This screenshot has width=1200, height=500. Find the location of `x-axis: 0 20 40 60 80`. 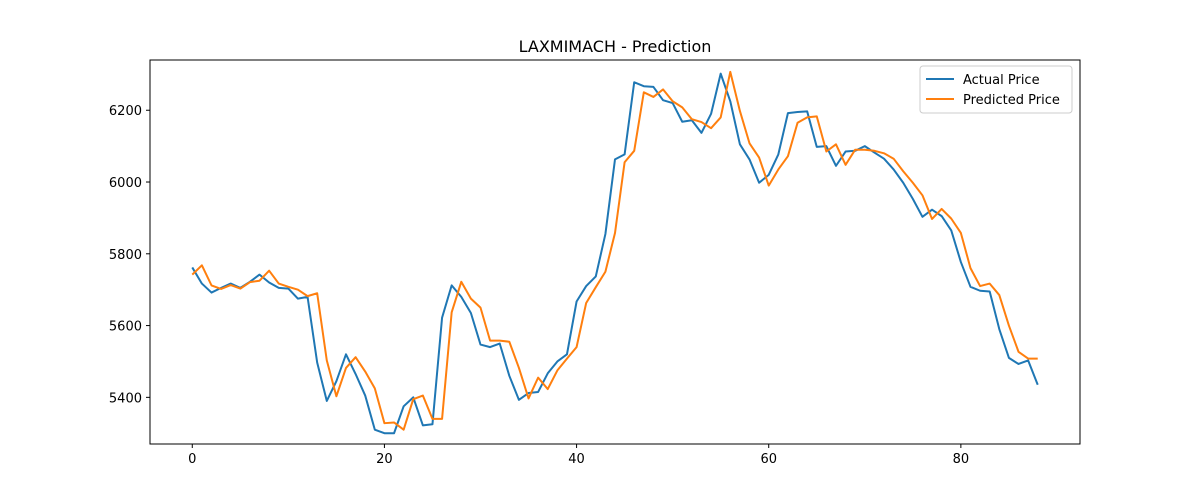

x-axis: 0 20 40 60 80 is located at coordinates (578, 455).